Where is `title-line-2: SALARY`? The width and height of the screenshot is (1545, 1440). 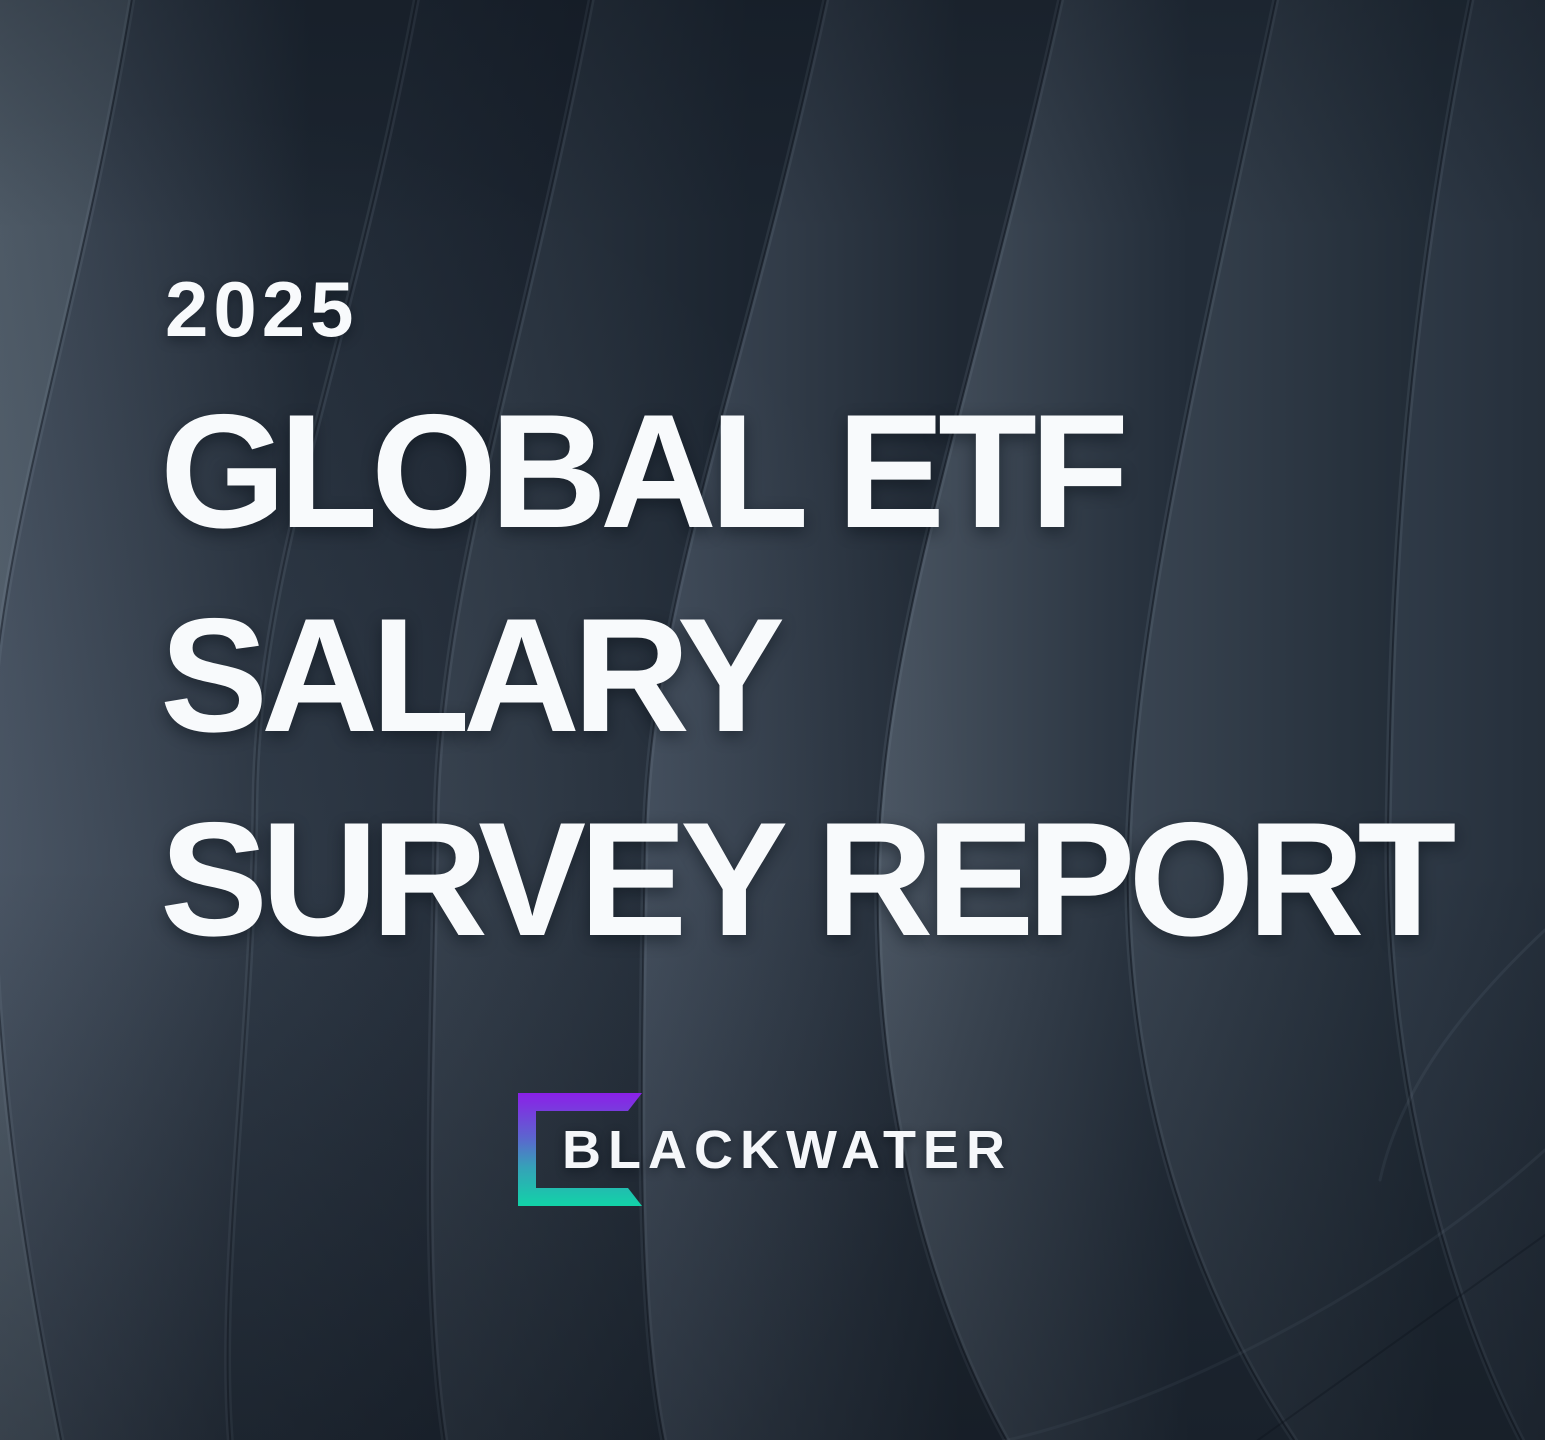 title-line-2: SALARY is located at coordinates (472, 675).